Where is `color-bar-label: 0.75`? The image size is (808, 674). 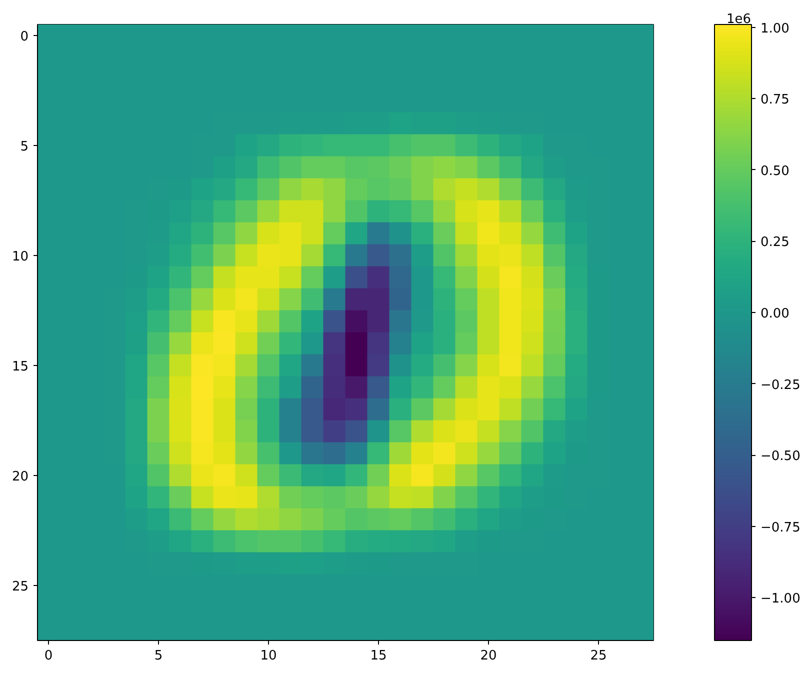 color-bar-label: 0.75 is located at coordinates (775, 100).